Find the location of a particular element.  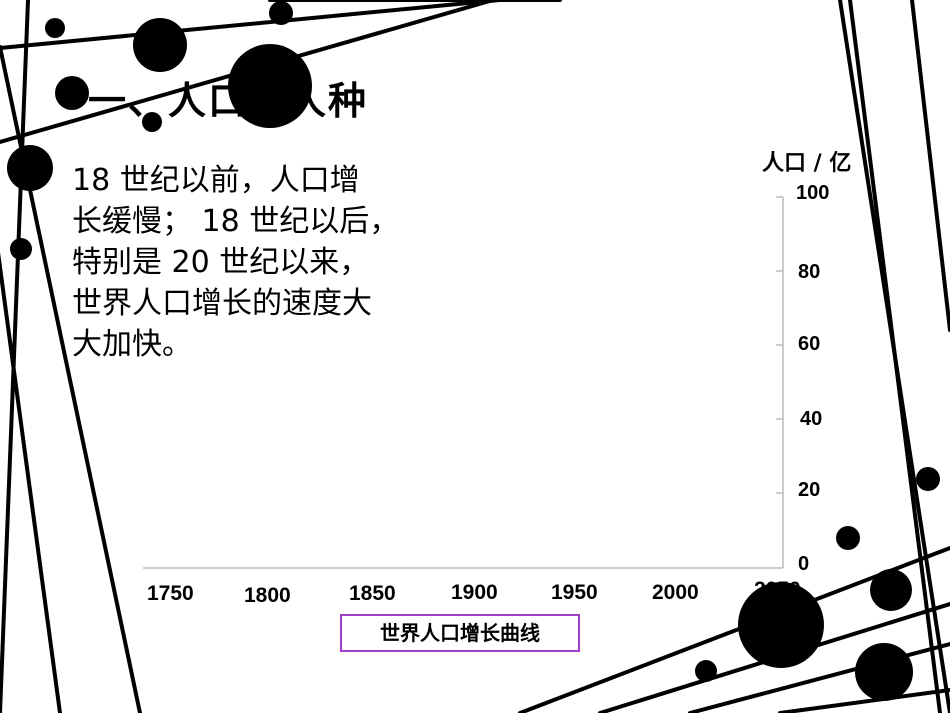

x-tick-label: 2000 is located at coordinates (675, 592).